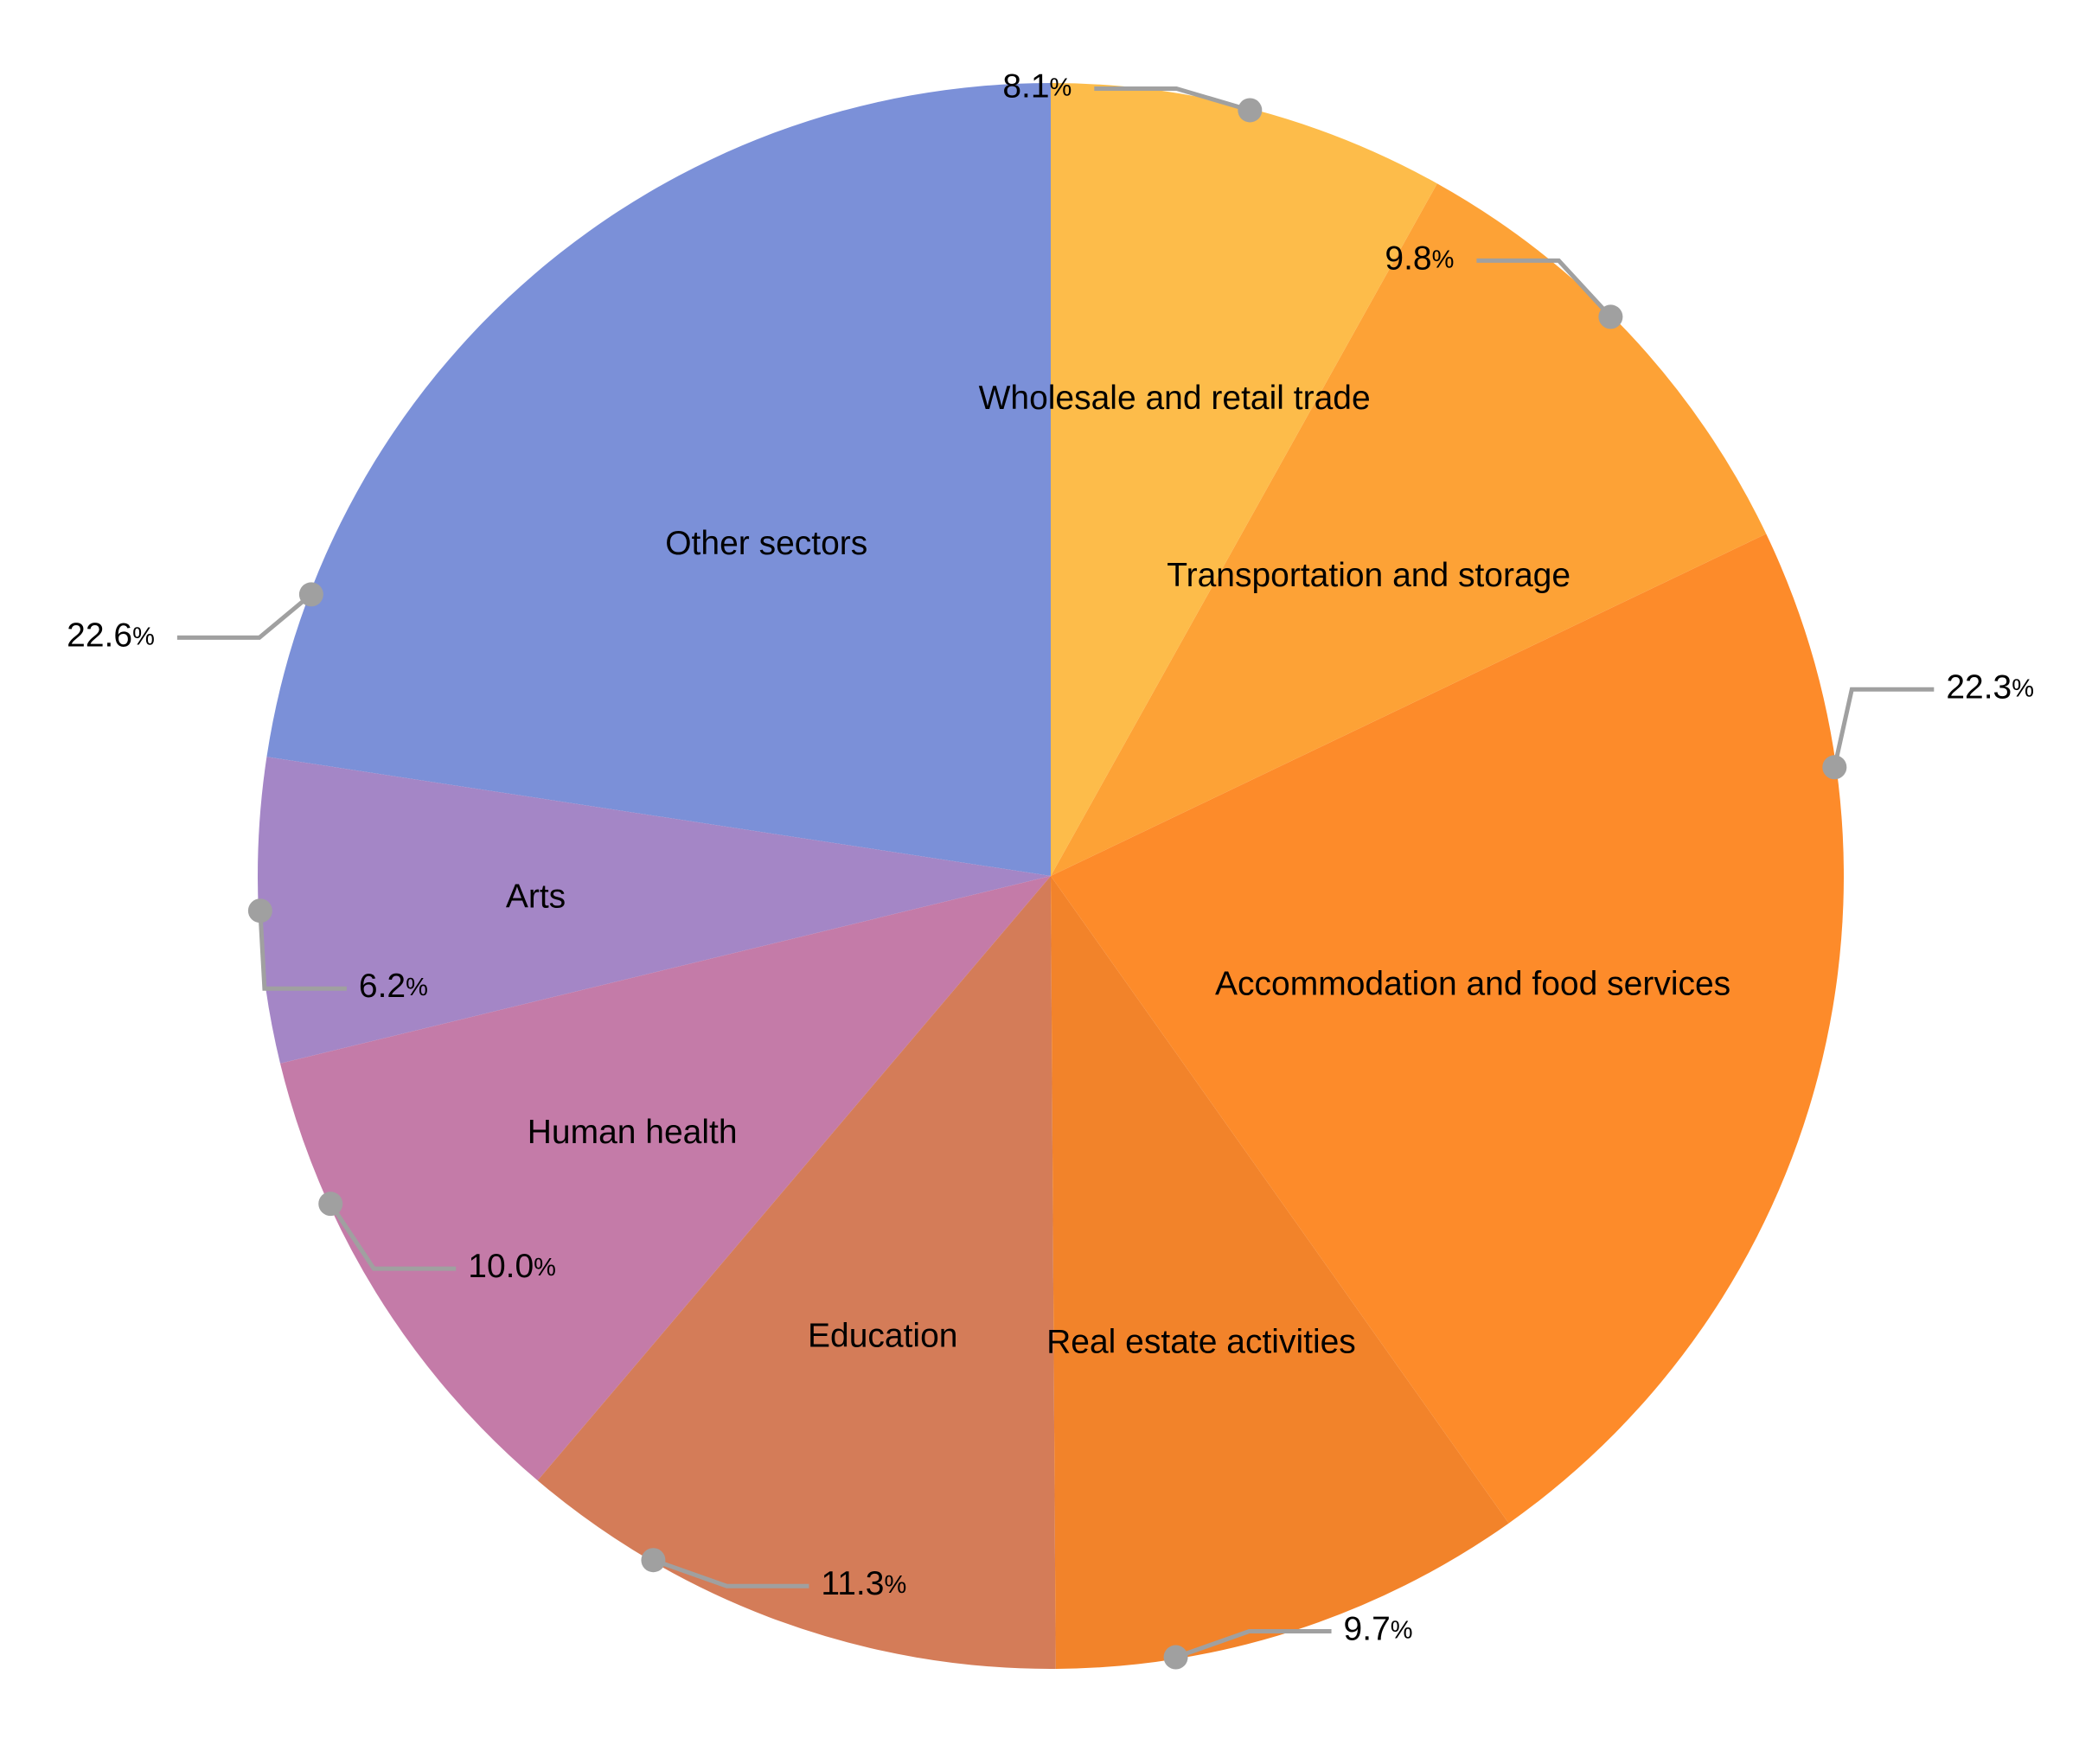 The image size is (2079, 1764). I want to click on pct-value-other-sectors: 22.6, so click(99, 636).